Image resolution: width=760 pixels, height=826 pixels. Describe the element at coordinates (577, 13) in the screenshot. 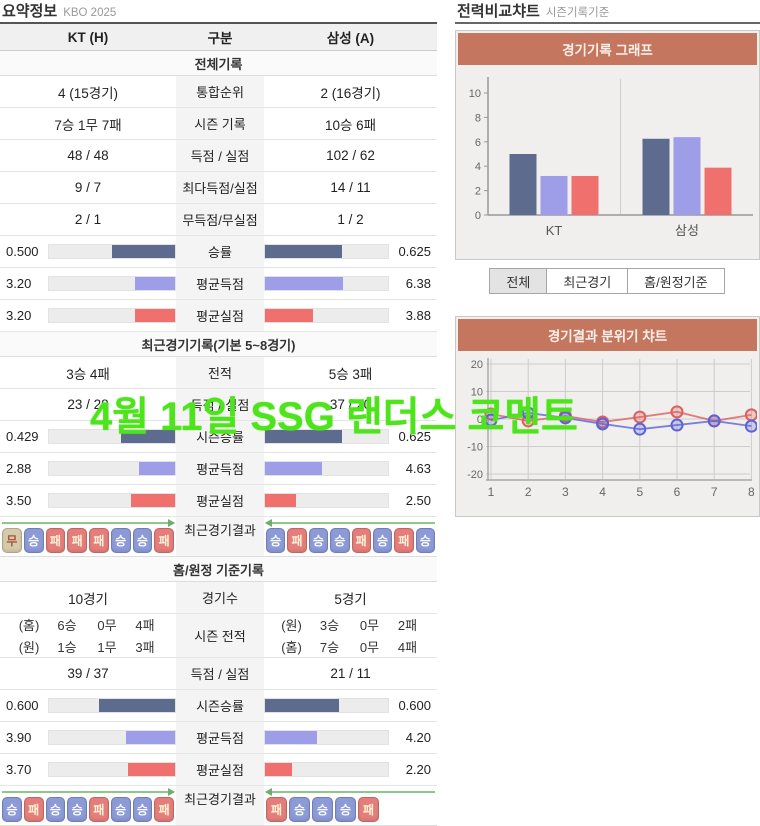

I see `chart-column-subtitle: 시즌기록기준` at that location.